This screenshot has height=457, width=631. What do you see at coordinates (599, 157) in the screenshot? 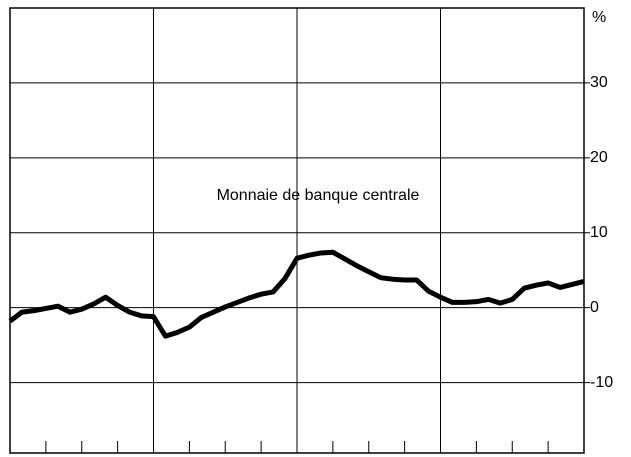
I see `y-tick-label: 20` at bounding box center [599, 157].